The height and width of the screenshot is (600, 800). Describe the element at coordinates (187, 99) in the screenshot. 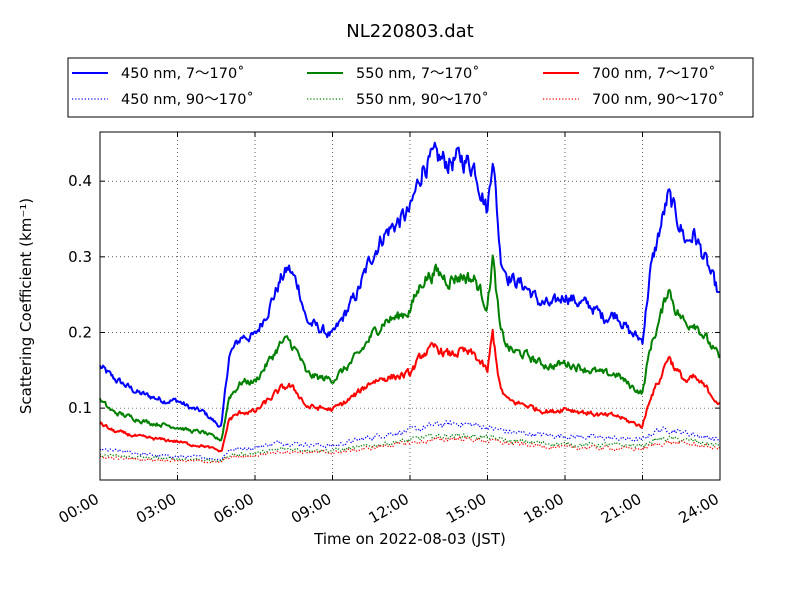

I see `legend-label: 450 nm, 90～170˚` at that location.